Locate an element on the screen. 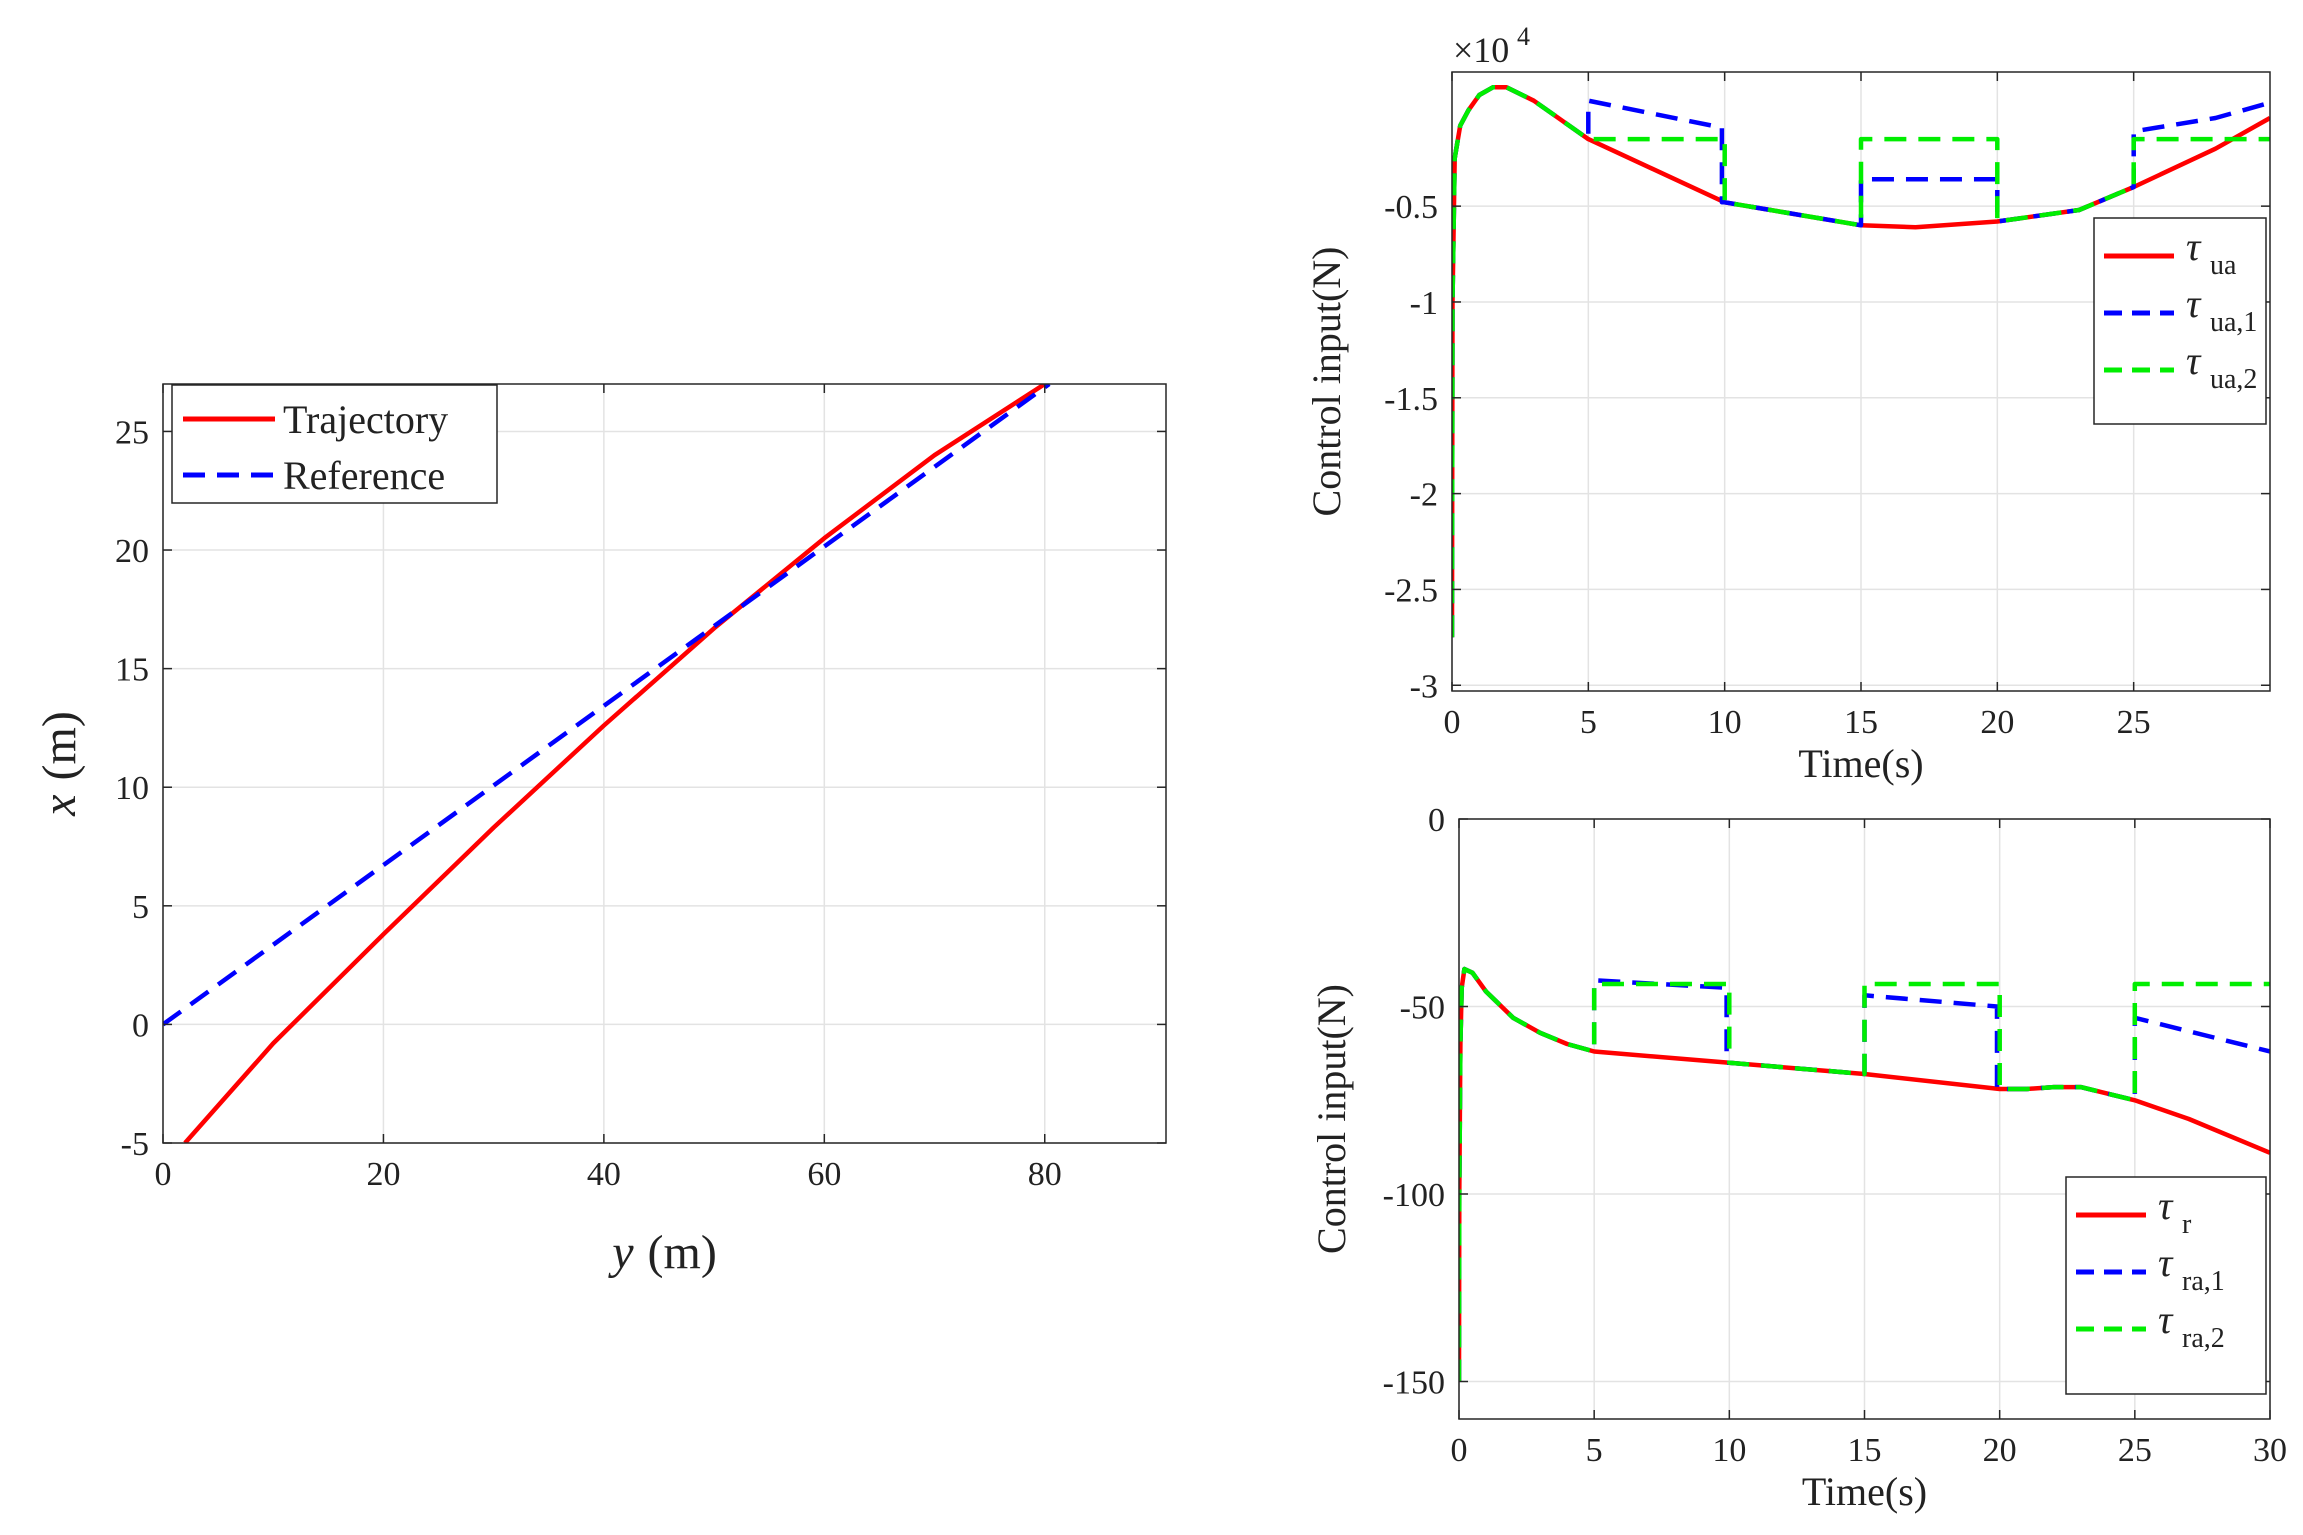  y-tick-label: -1 is located at coordinates (1424, 303).